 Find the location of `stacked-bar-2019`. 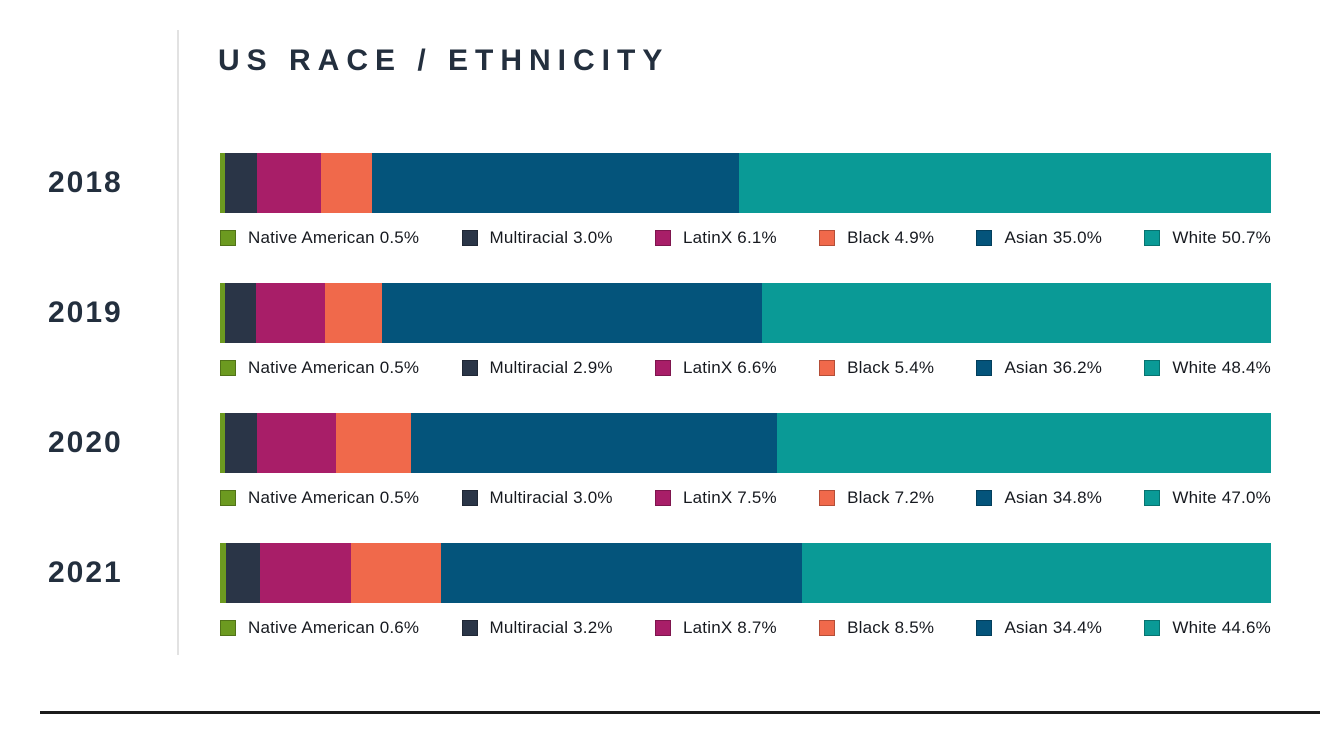

stacked-bar-2019 is located at coordinates (745, 313).